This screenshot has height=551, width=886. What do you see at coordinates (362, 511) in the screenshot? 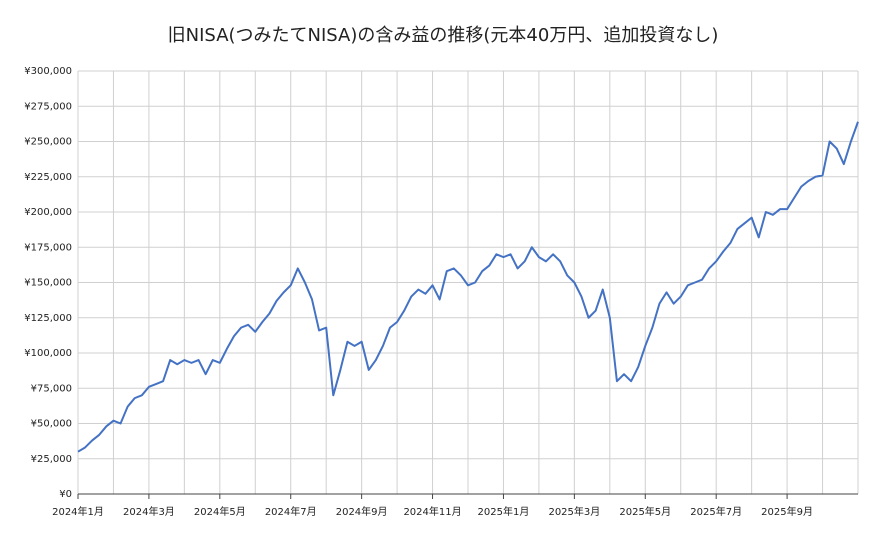
I see `x-tick-label: 2024年9月` at bounding box center [362, 511].